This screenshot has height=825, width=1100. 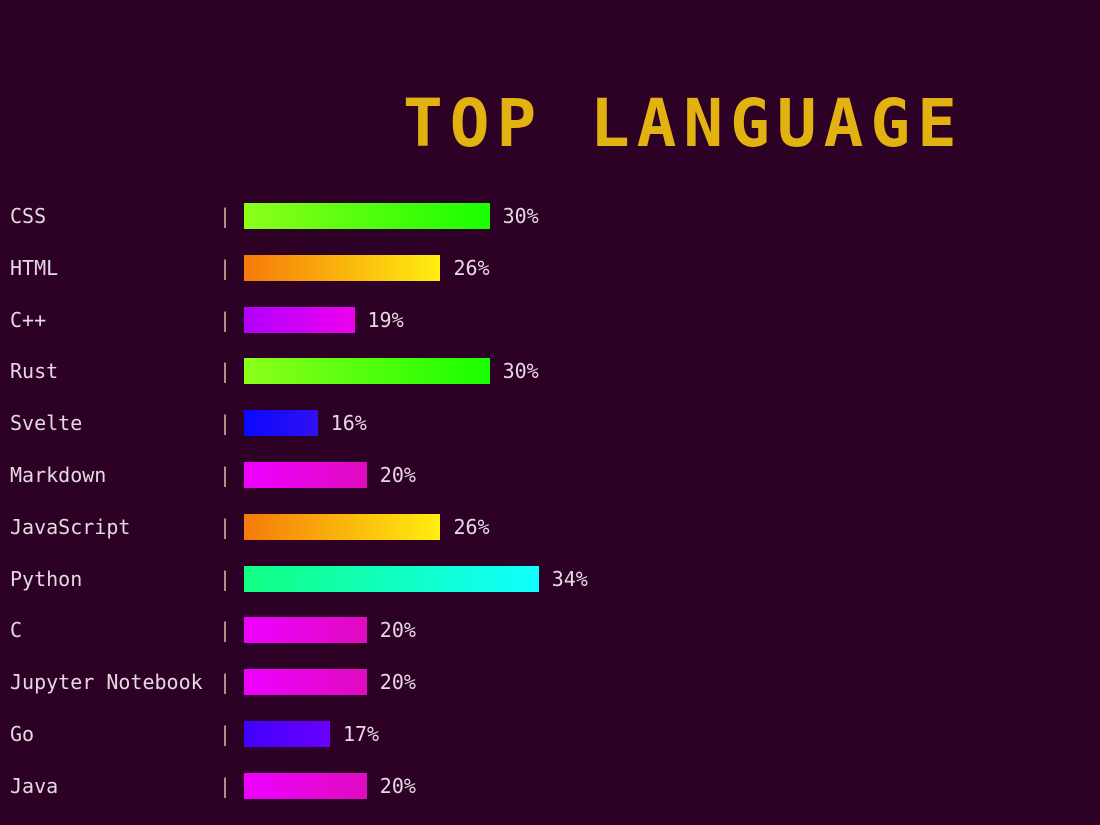 I want to click on bar-row: HTML | 26%, so click(x=550, y=280).